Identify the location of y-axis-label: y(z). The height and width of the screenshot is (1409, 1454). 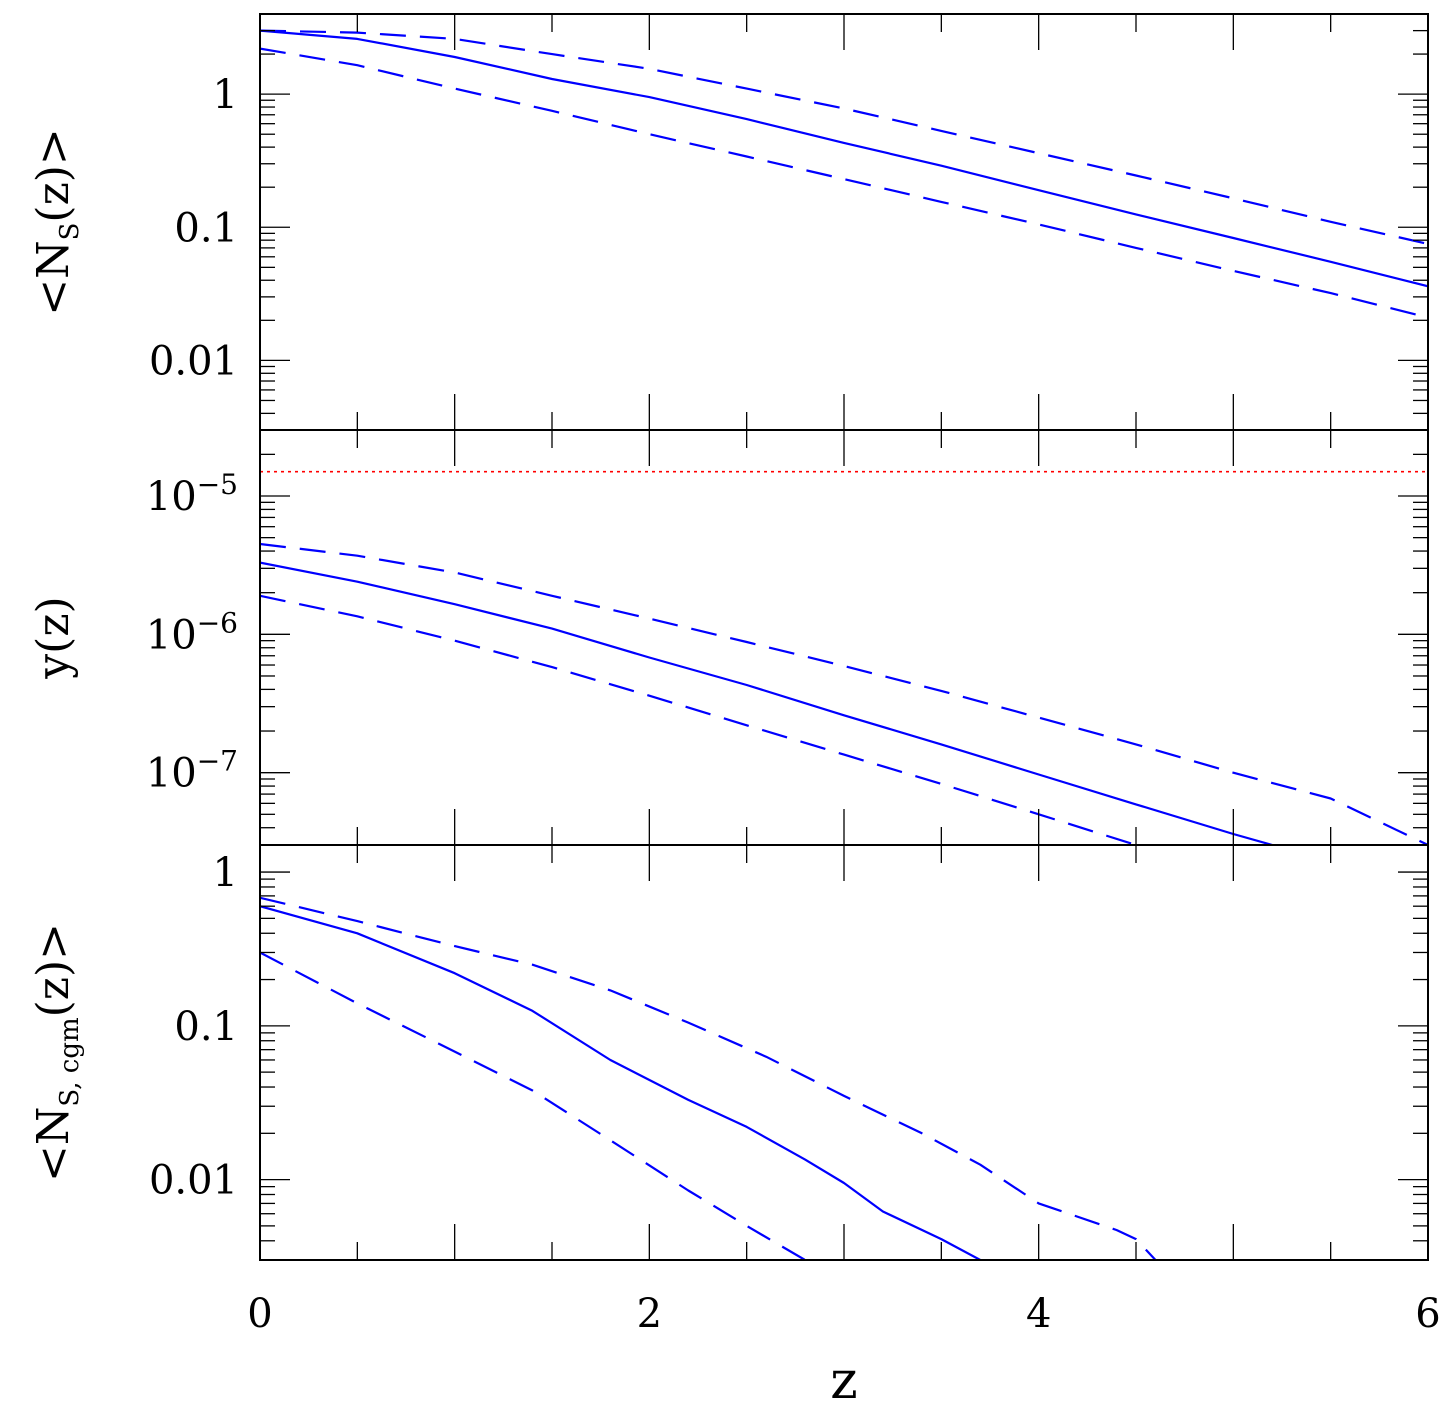
(53, 637).